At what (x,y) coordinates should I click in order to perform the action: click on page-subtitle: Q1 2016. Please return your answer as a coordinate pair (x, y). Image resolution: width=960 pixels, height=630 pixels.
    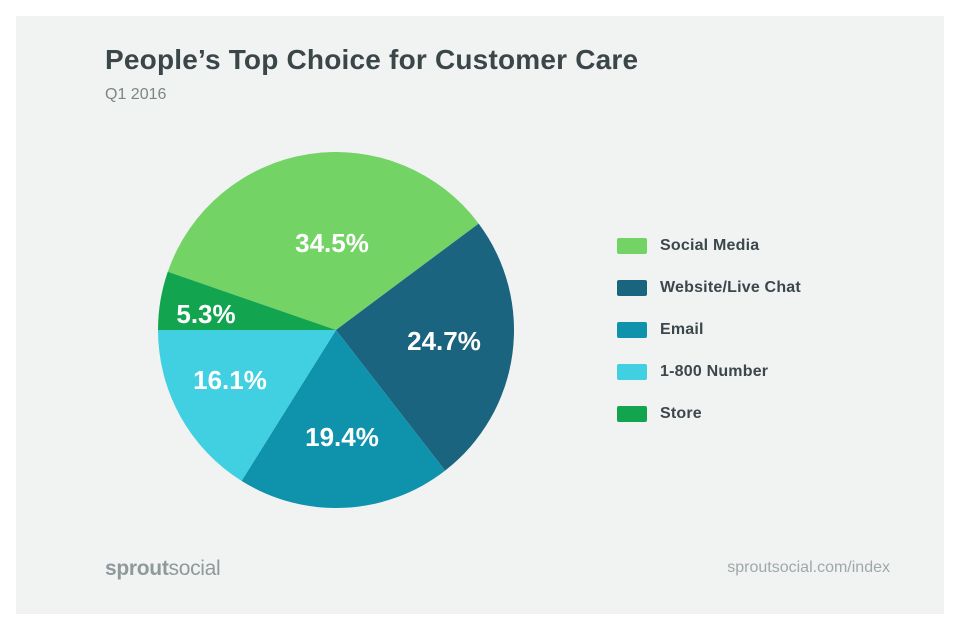
    Looking at the image, I should click on (136, 94).